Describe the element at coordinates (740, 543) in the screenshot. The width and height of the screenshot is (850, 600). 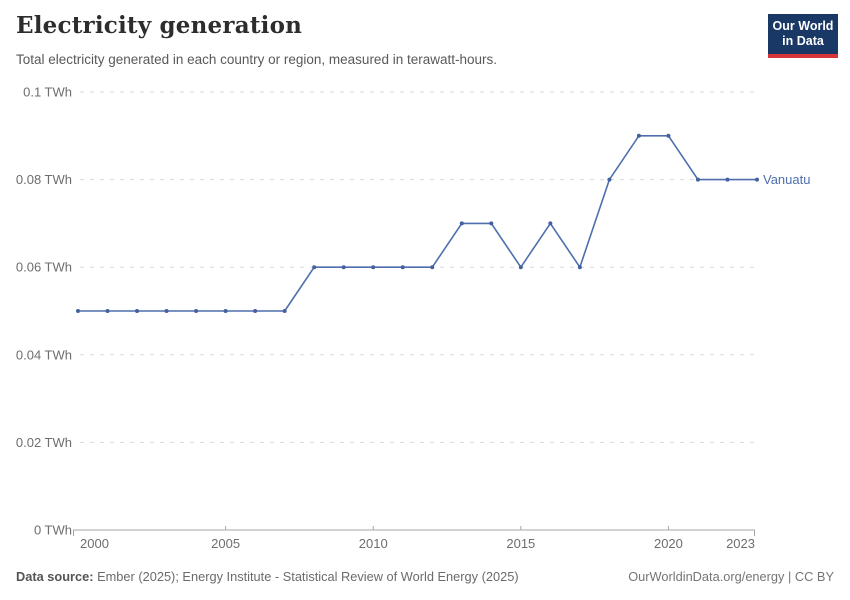
I see `x-axis-tick-label: 2023` at that location.